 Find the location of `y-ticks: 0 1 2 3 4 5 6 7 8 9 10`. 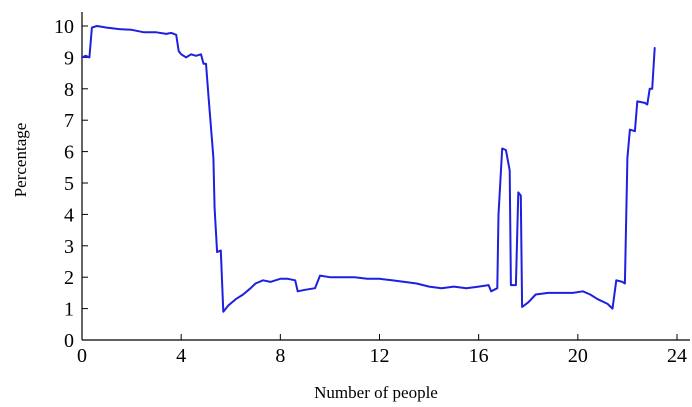

y-ticks: 0 1 2 3 4 5 6 7 8 9 10 is located at coordinates (71, 184).